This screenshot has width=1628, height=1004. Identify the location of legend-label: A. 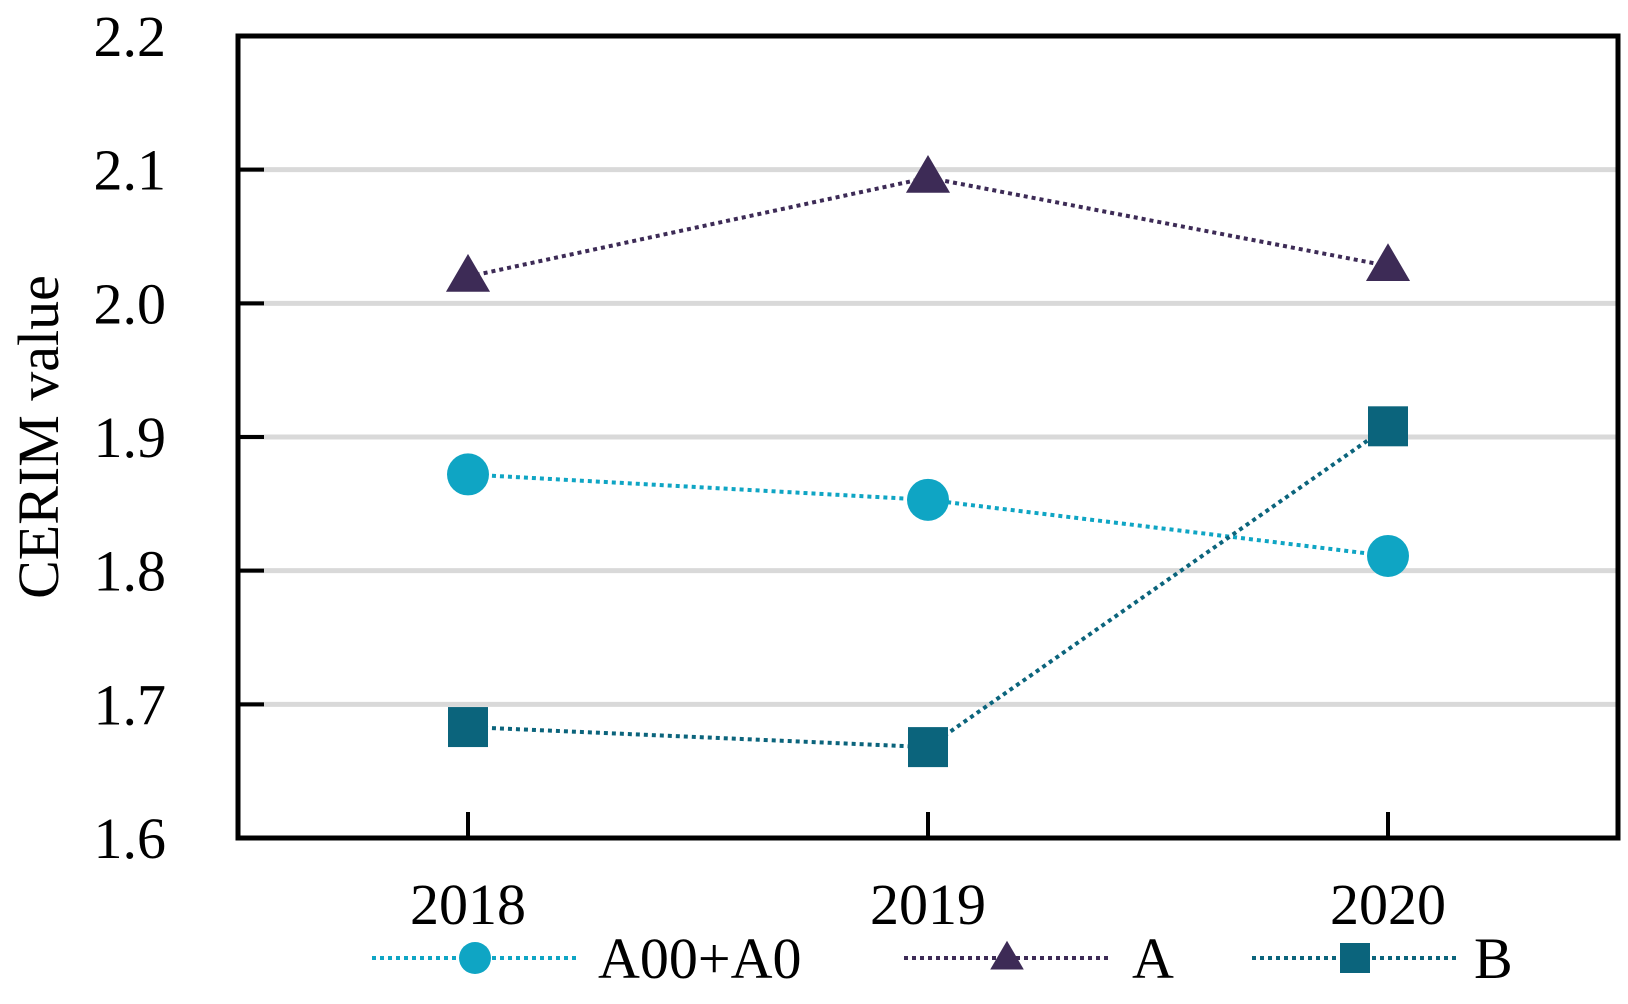
(1153, 958).